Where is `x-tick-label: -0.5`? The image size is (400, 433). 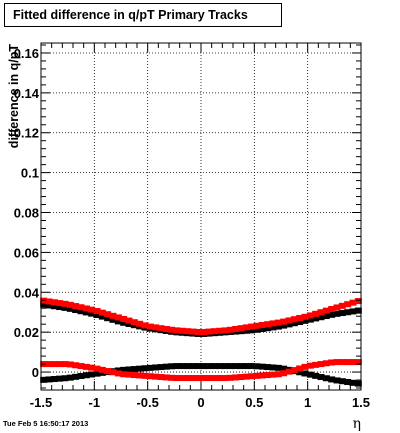
x-tick-label: -0.5 is located at coordinates (147, 402).